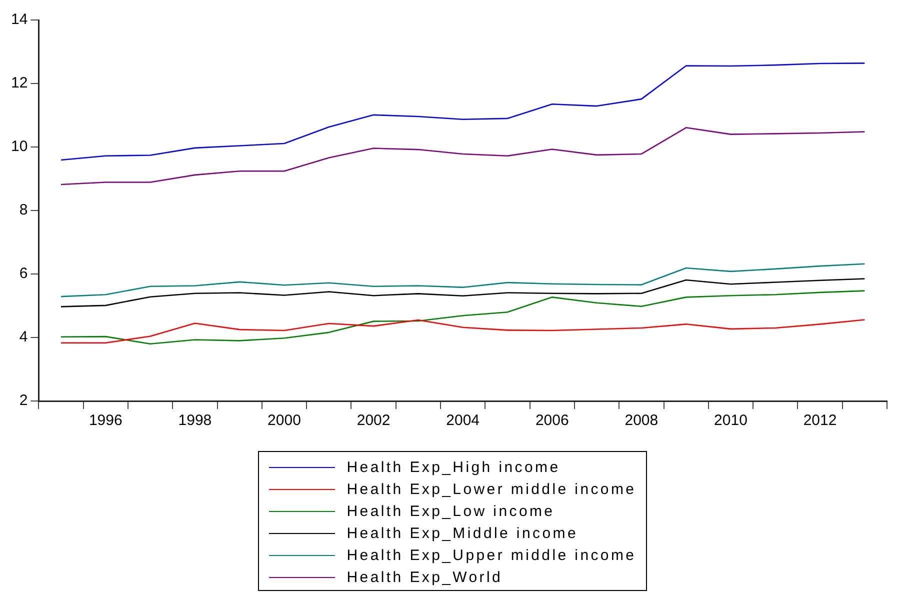 The height and width of the screenshot is (594, 905). What do you see at coordinates (450, 511) in the screenshot?
I see `legend-label: Health Exp_Low income` at bounding box center [450, 511].